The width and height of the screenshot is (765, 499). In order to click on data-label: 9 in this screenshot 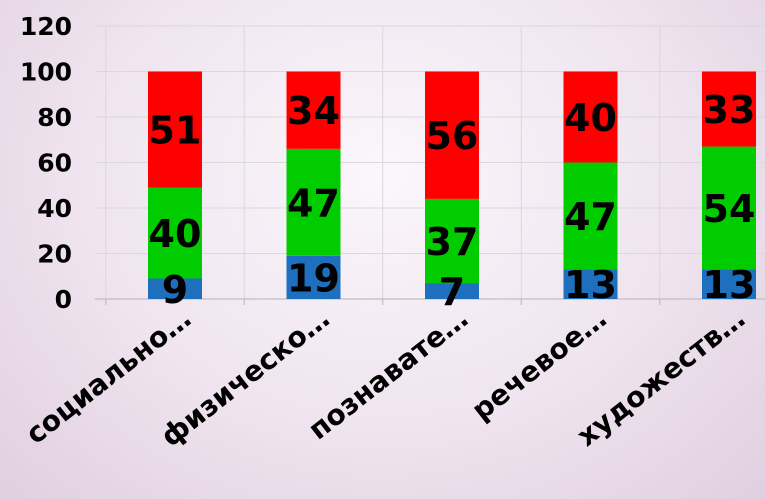, I will do `click(175, 290)`.